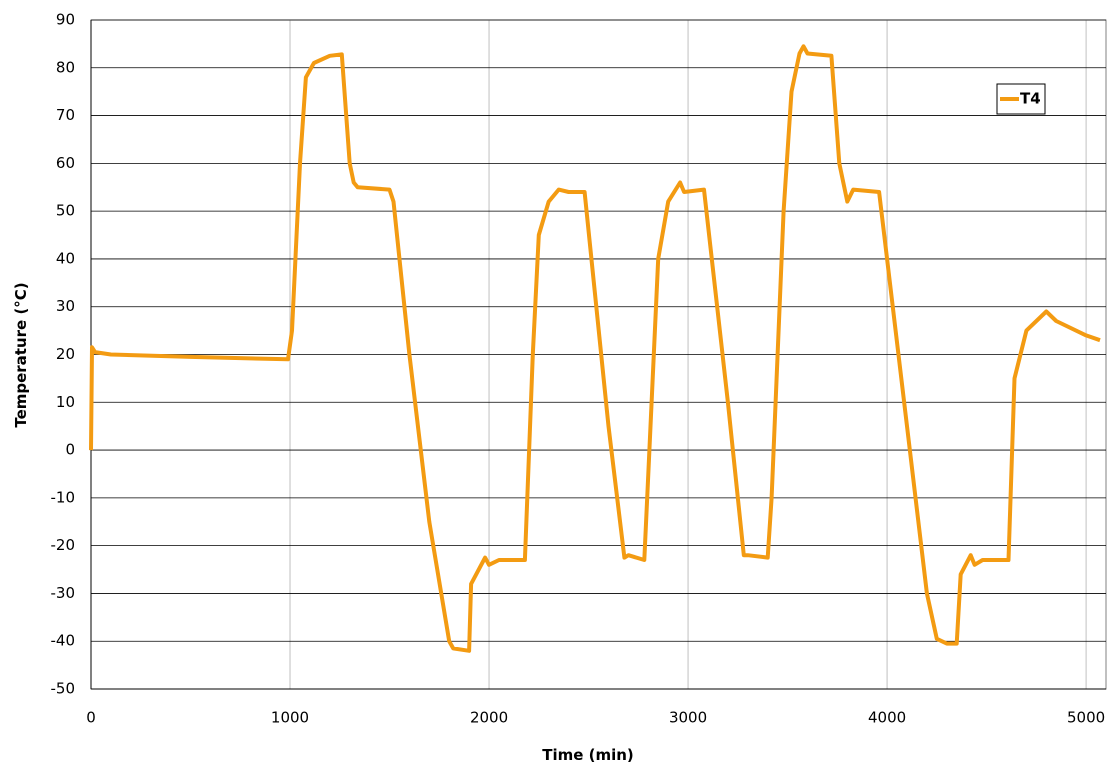 The width and height of the screenshot is (1114, 776). Describe the element at coordinates (65, 402) in the screenshot. I see `y-tick-label: 10` at that location.